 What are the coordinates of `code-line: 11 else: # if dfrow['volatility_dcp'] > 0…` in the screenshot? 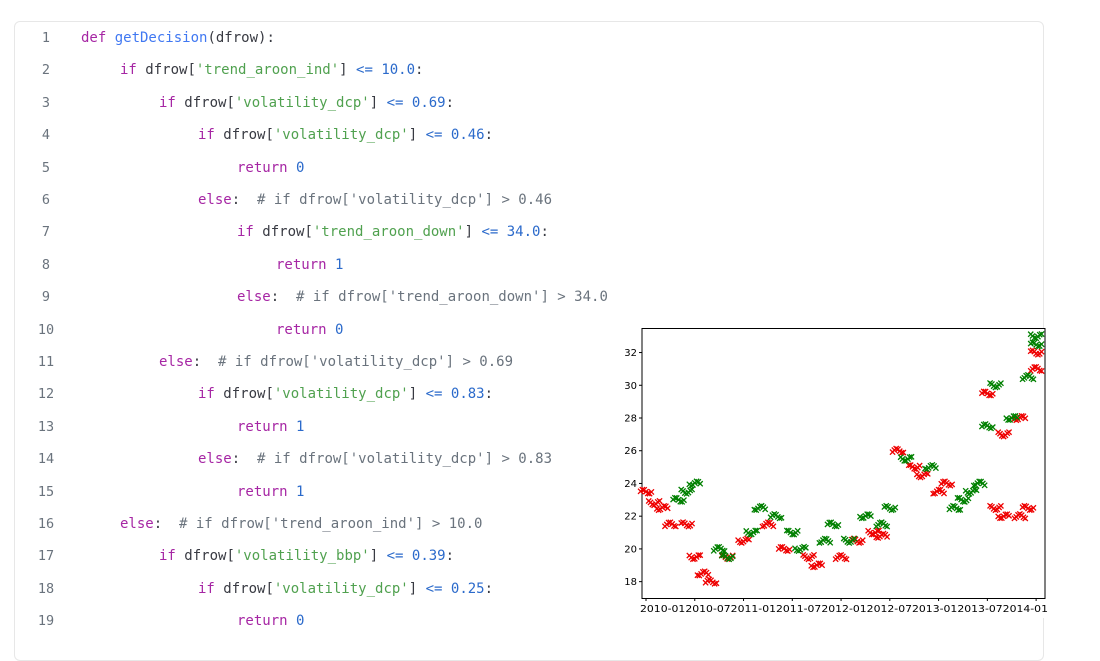 It's located at (529, 362).